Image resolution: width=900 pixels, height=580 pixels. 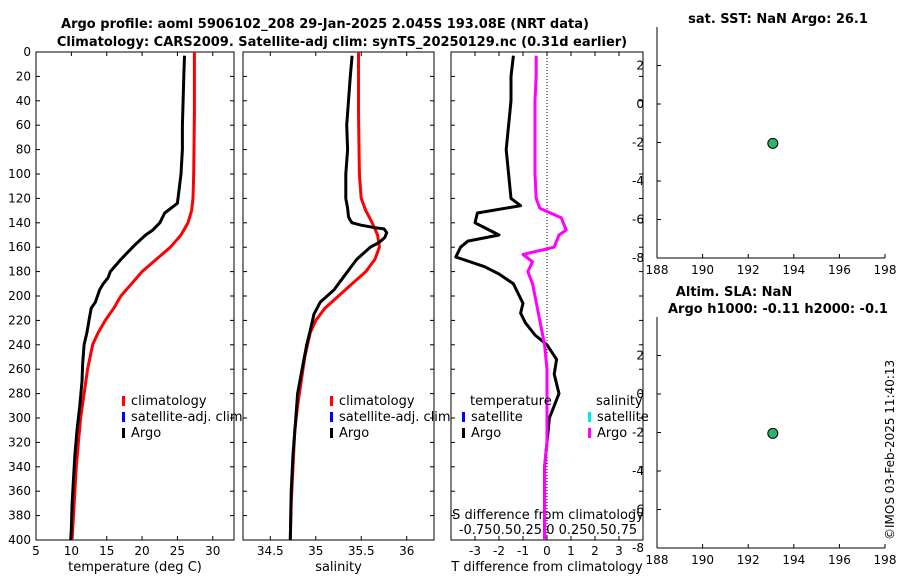 What do you see at coordinates (19, 198) in the screenshot?
I see `y-tick-label: 120` at bounding box center [19, 198].